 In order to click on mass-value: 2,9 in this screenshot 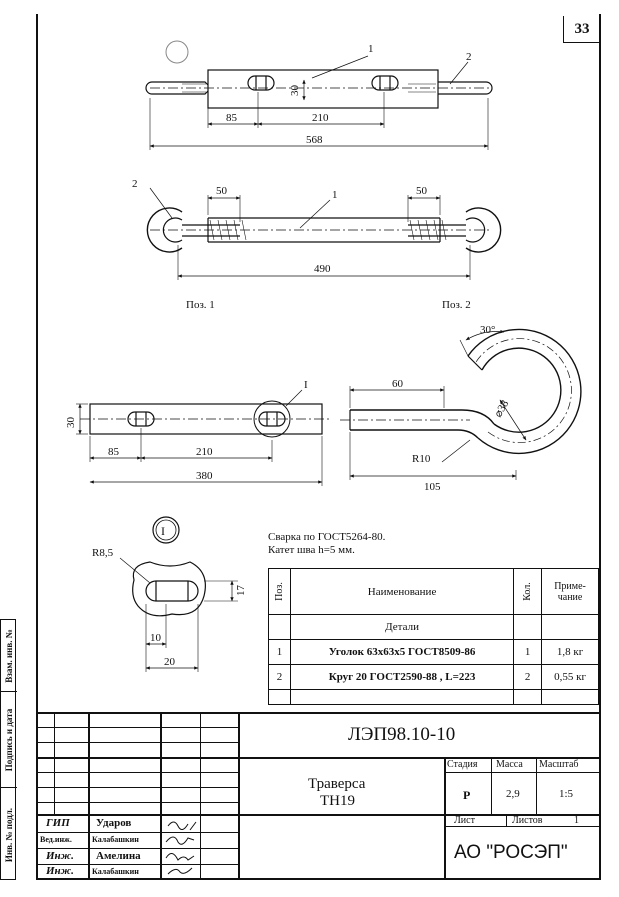, I will do `click(513, 794)`.